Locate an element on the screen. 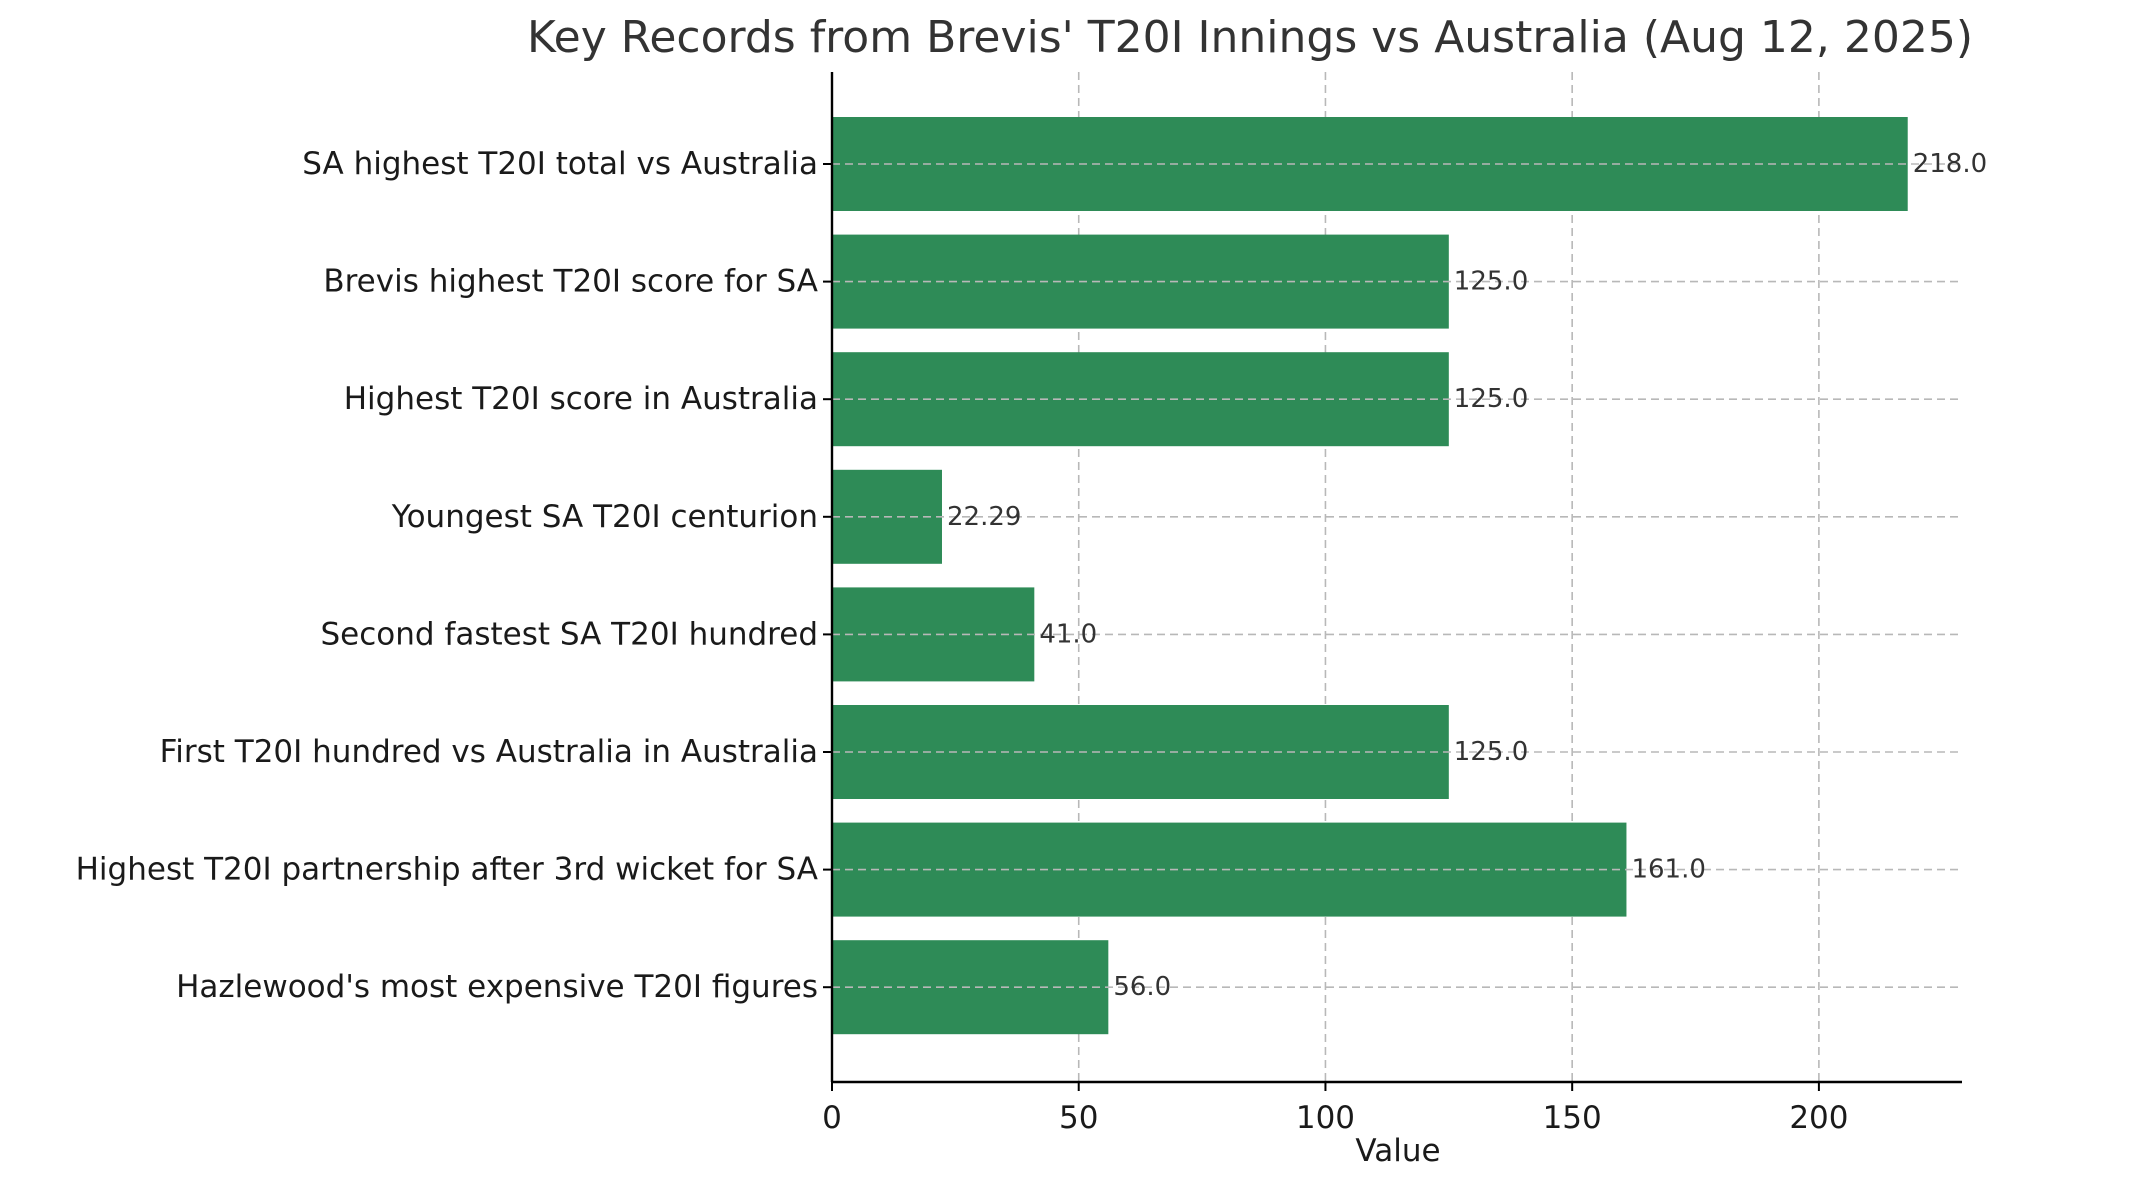 Image resolution: width=2139 pixels, height=1180 pixels. x-tick-label: 0 is located at coordinates (832, 1118).